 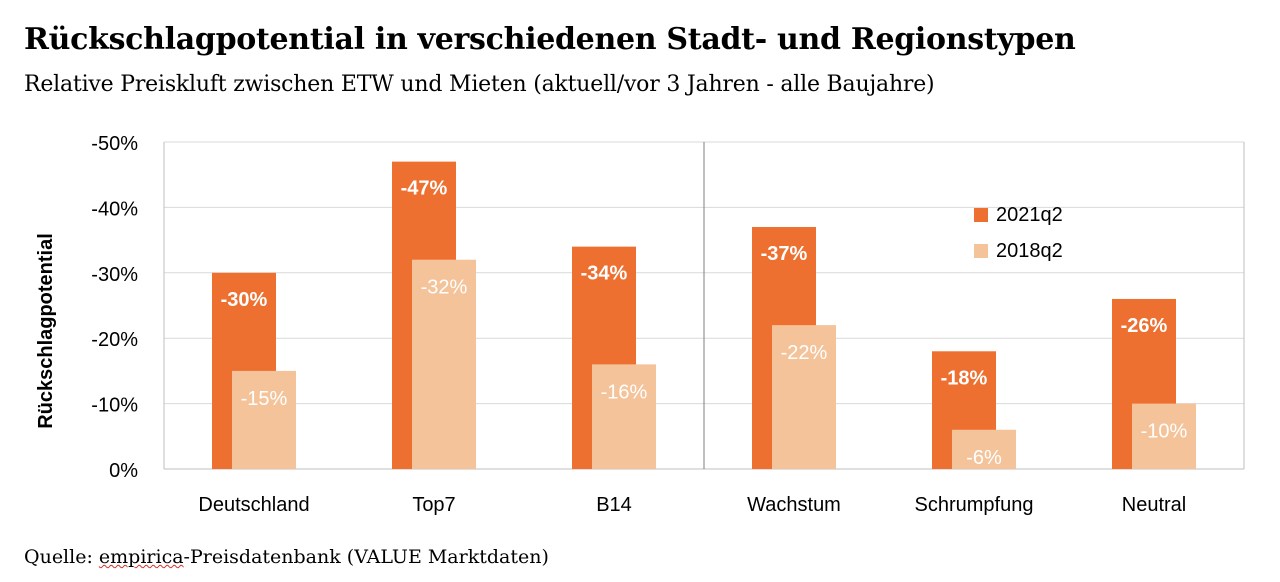 I want to click on data-label-2021q2: -30%, so click(x=244, y=300).